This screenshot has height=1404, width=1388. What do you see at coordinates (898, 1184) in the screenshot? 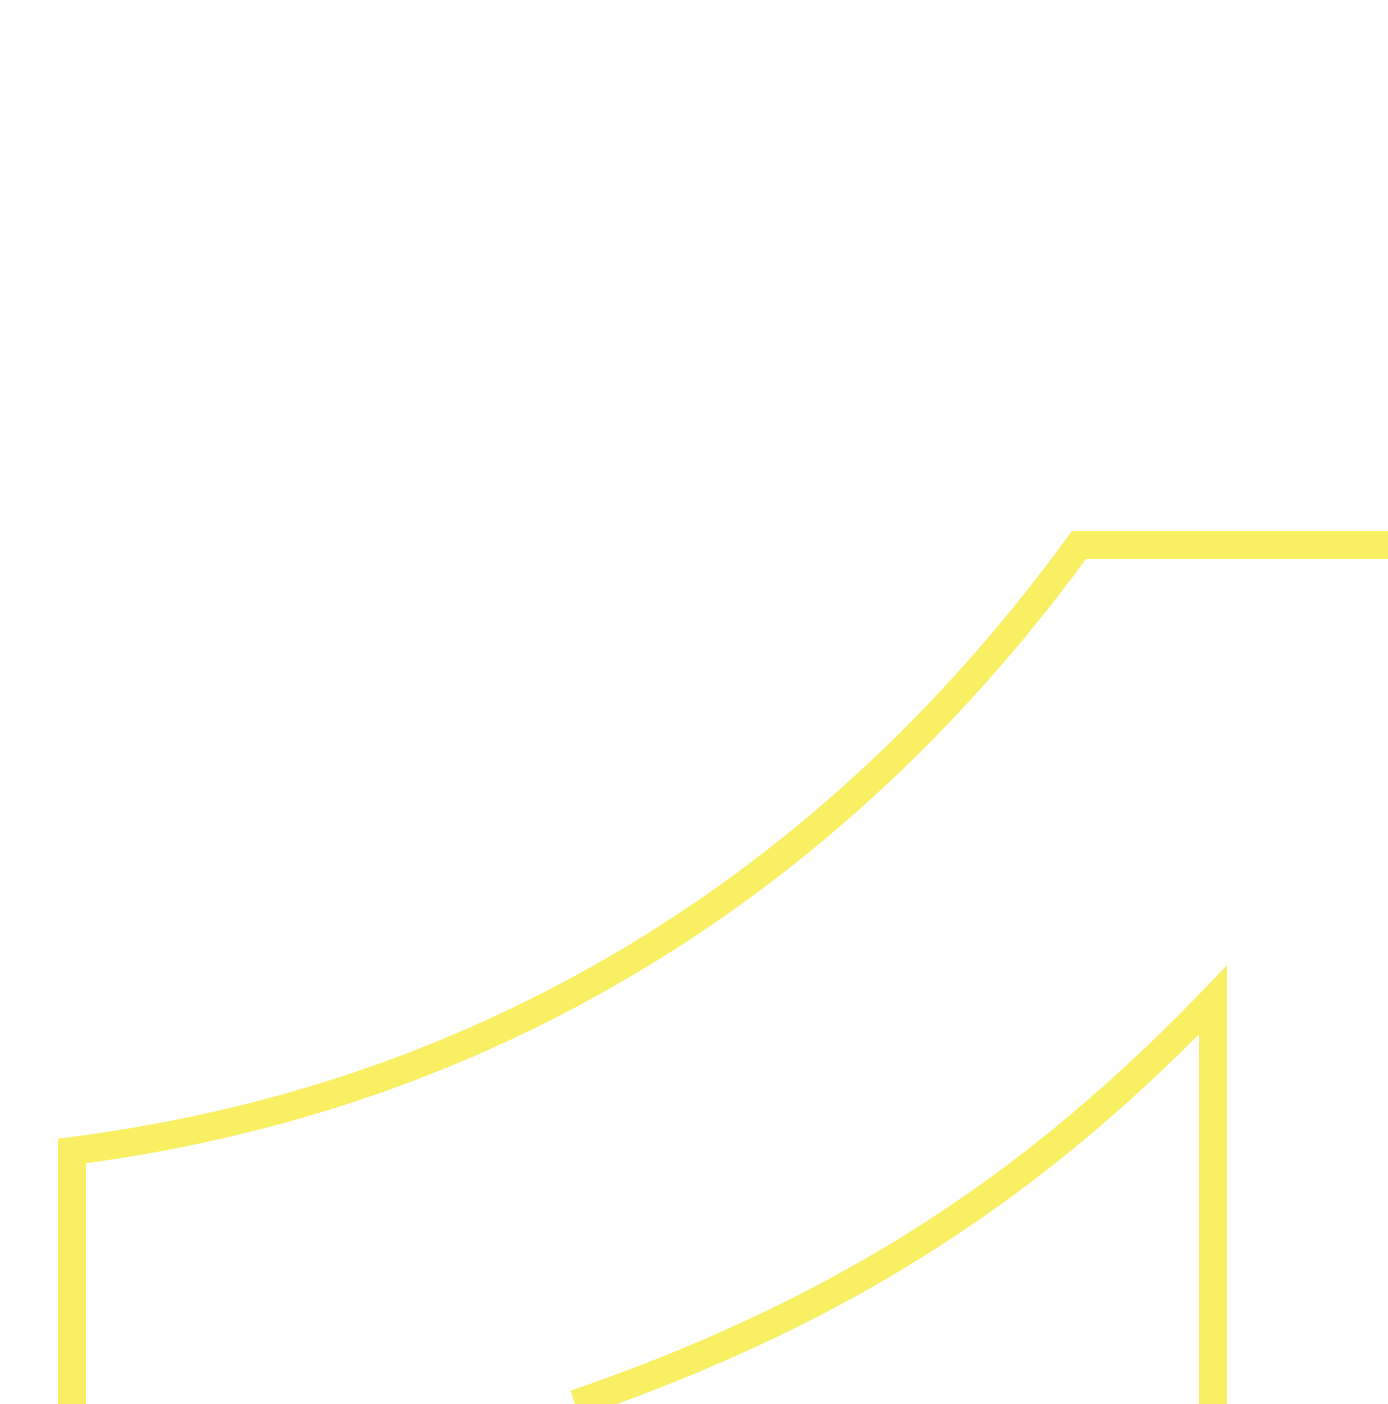
I see `inner-curved-outline` at bounding box center [898, 1184].